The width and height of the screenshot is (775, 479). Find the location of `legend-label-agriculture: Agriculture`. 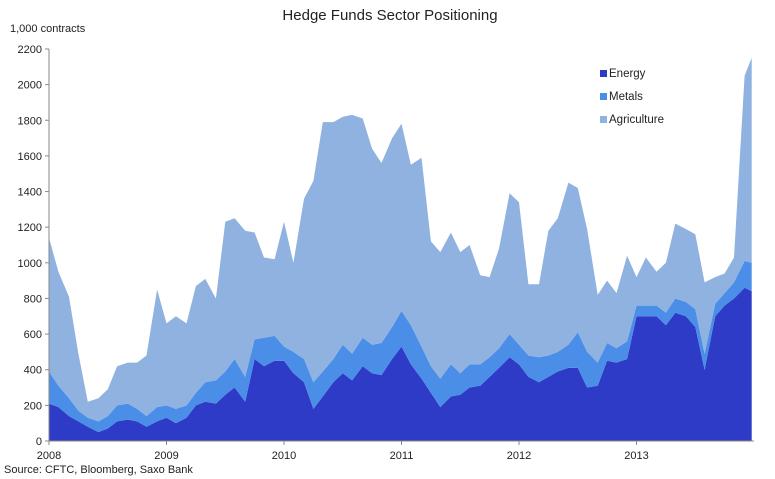

legend-label-agriculture: Agriculture is located at coordinates (636, 120).